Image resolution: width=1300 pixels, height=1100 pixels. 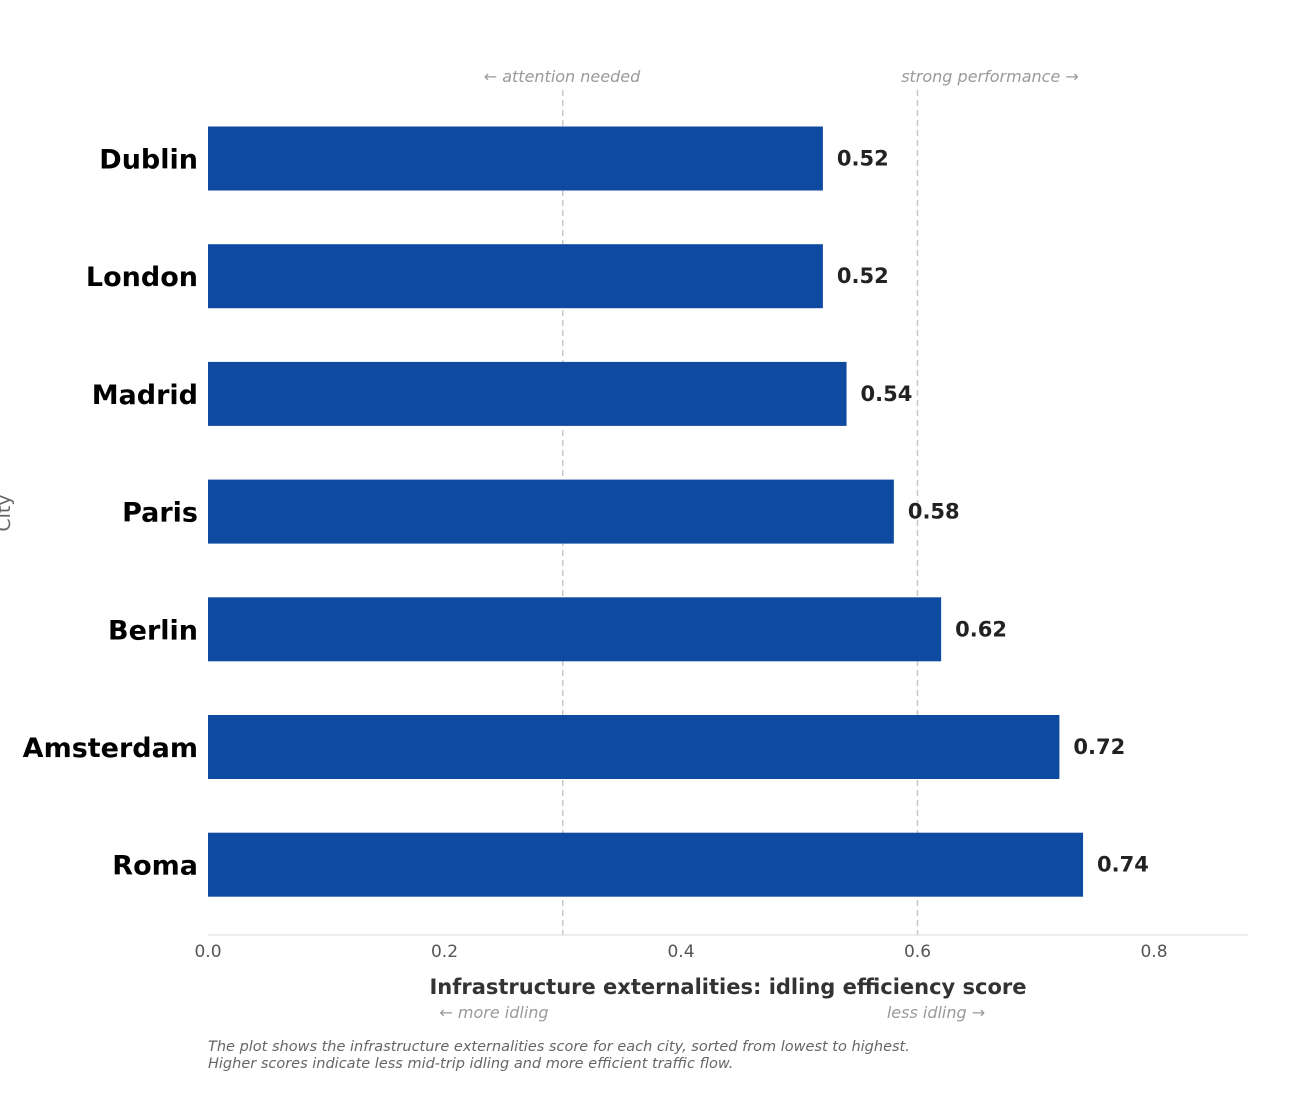 I want to click on value-label-amsterdam: 0.72, so click(x=1099, y=747).